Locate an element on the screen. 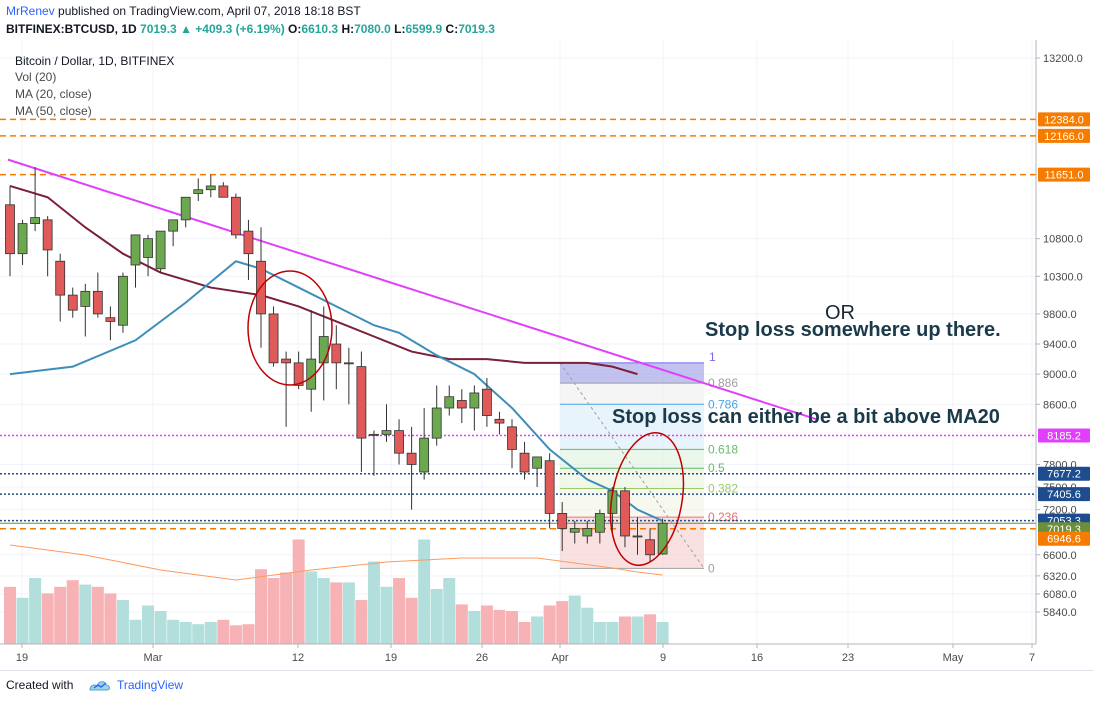  fib-level-label: 0.236 is located at coordinates (723, 517).